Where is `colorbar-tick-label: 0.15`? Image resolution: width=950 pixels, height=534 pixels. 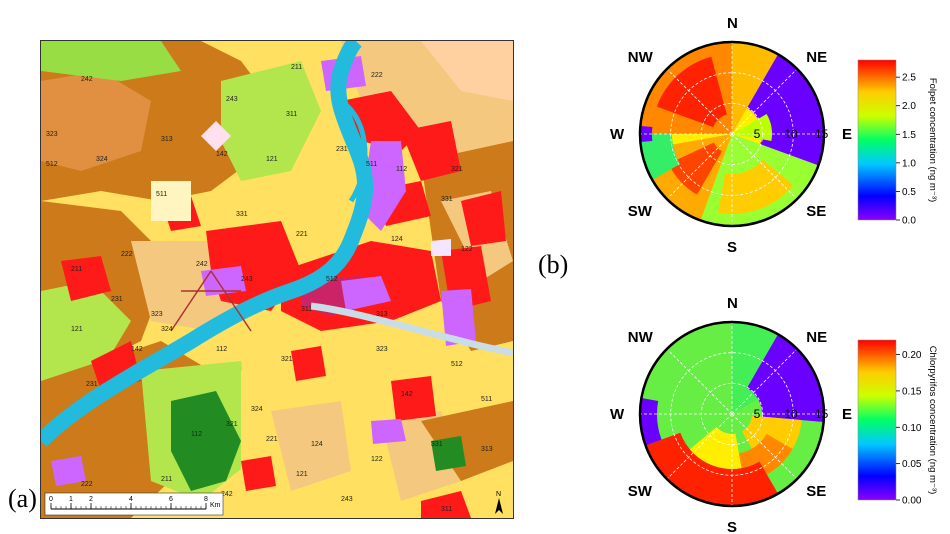
colorbar-tick-label: 0.15 is located at coordinates (912, 391).